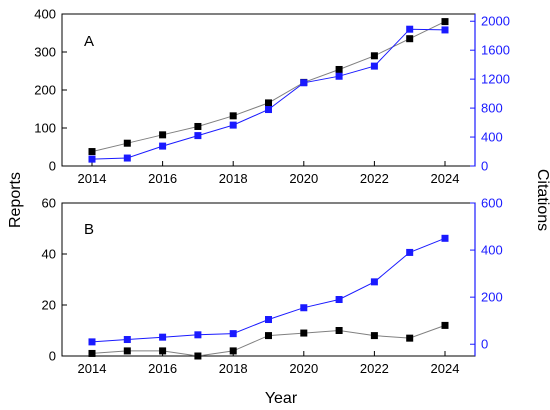 This screenshot has width=550, height=410. I want to click on y-left-tick-label: 300, so click(45, 52).